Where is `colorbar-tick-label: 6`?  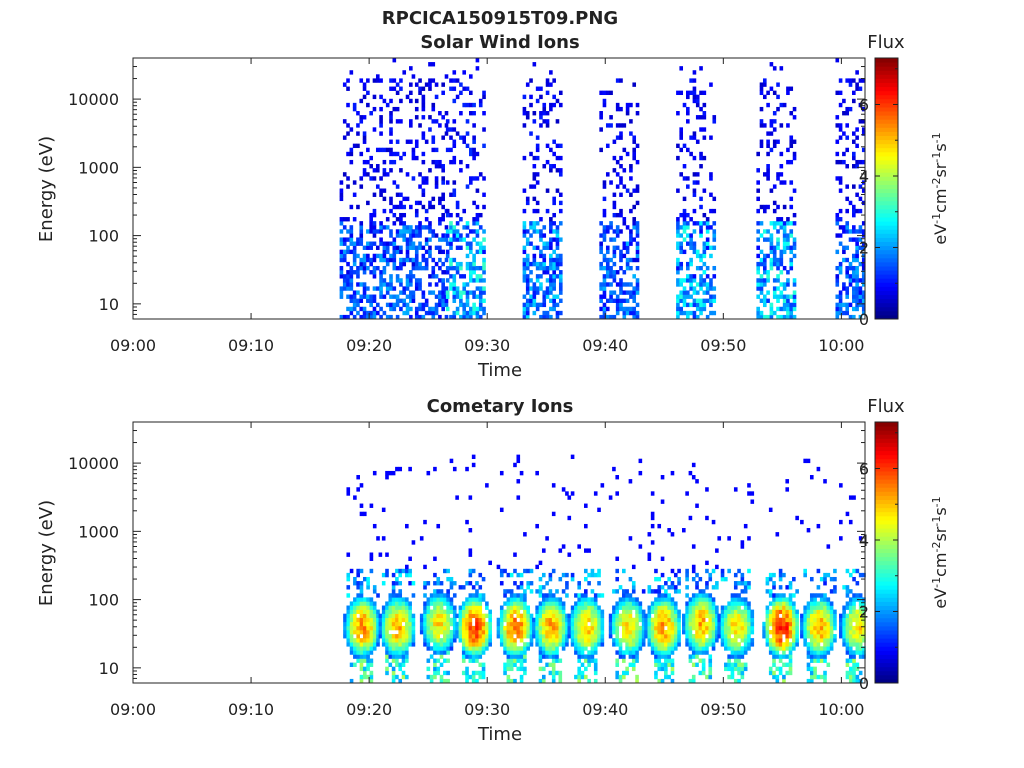 colorbar-tick-label: 6 is located at coordinates (864, 104).